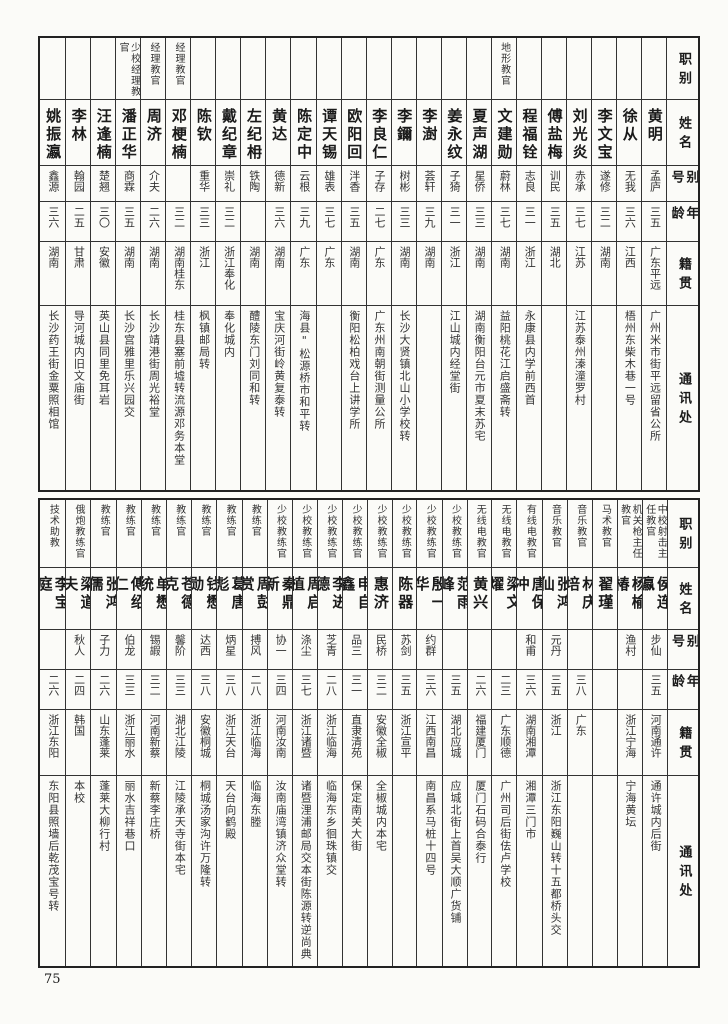 The height and width of the screenshot is (1024, 728). Describe the element at coordinates (555, 181) in the screenshot. I see `alias-cell: 训民` at that location.